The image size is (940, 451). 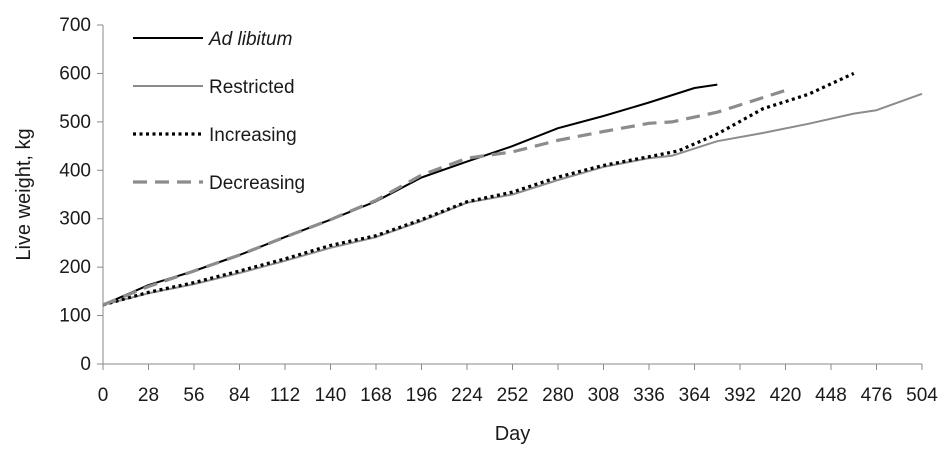 I want to click on x-tick-label: 336, so click(x=649, y=395).